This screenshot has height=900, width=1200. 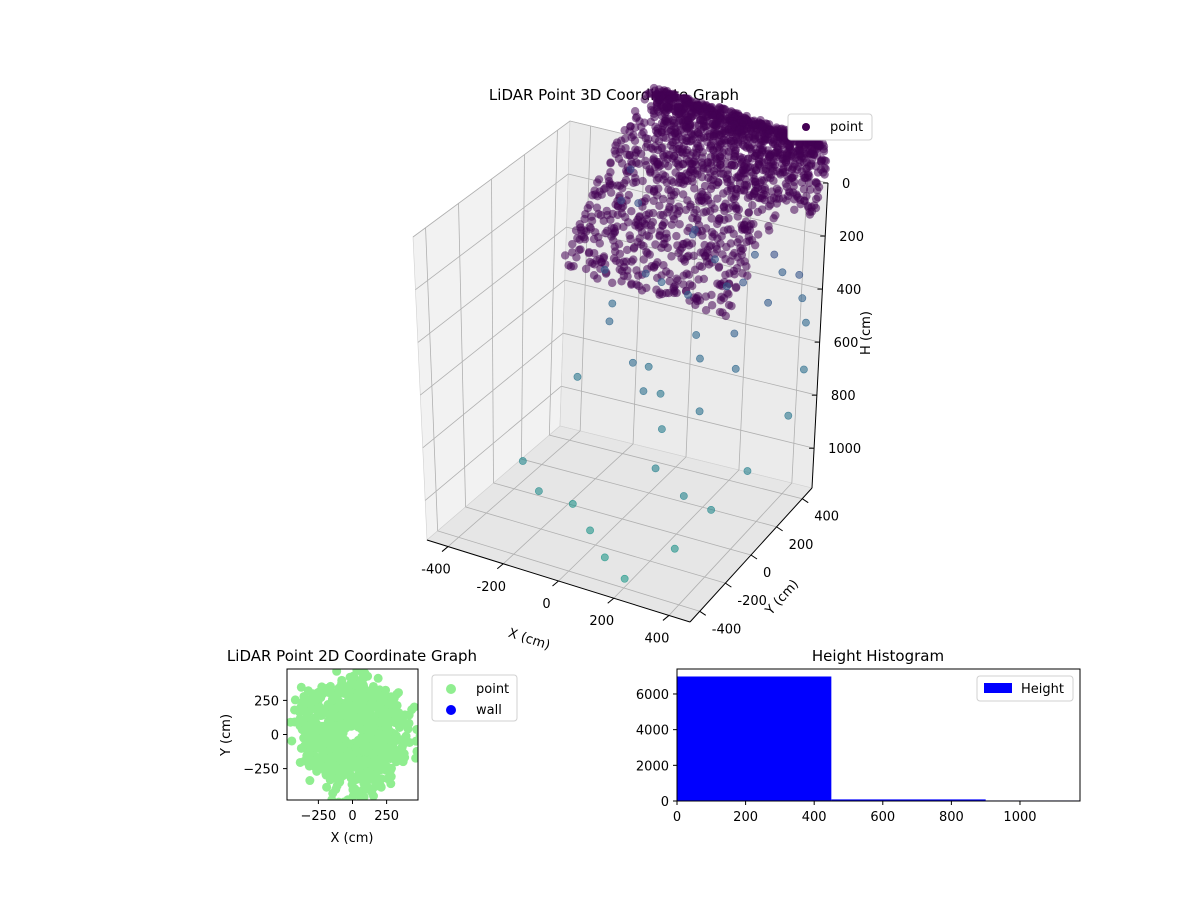 I want to click on x-tick-label: 0, so click(x=546, y=604).